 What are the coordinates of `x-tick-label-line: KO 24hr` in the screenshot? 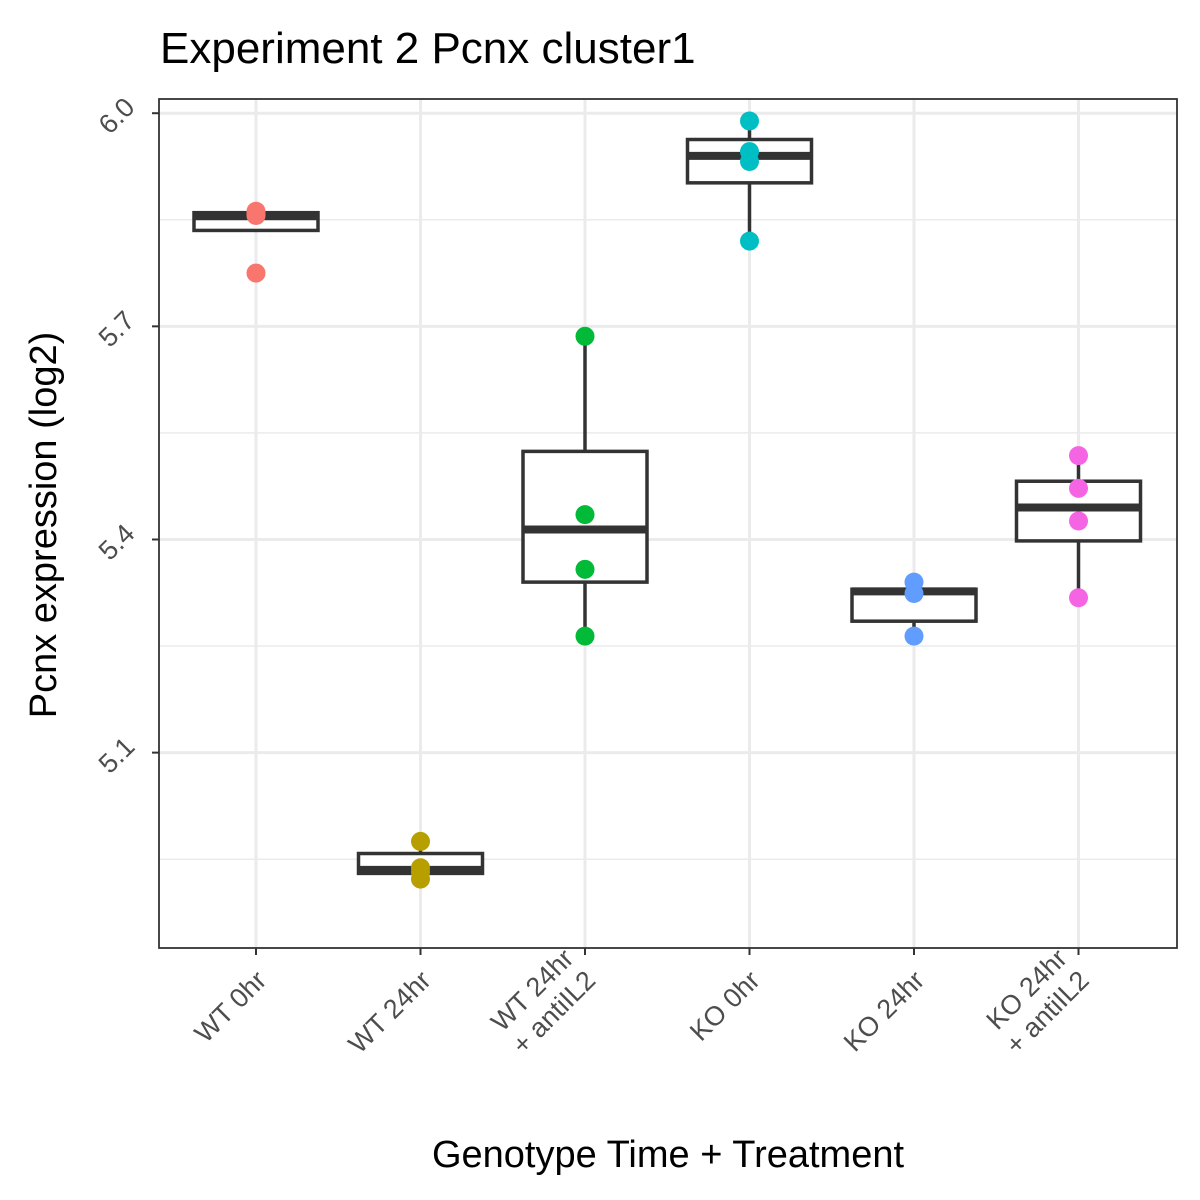 It's located at (884, 1011).